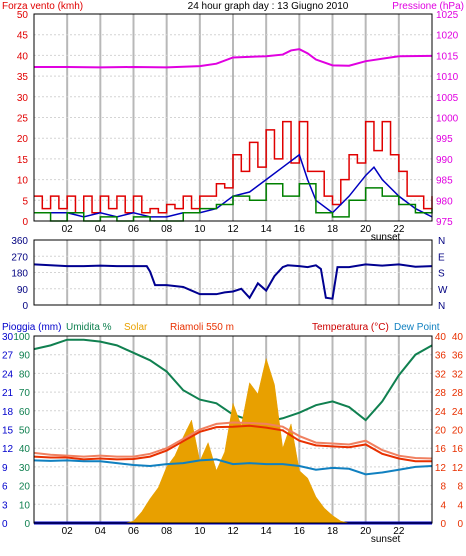  Describe the element at coordinates (300, 531) in the screenshot. I see `x-tick-label: 16` at that location.